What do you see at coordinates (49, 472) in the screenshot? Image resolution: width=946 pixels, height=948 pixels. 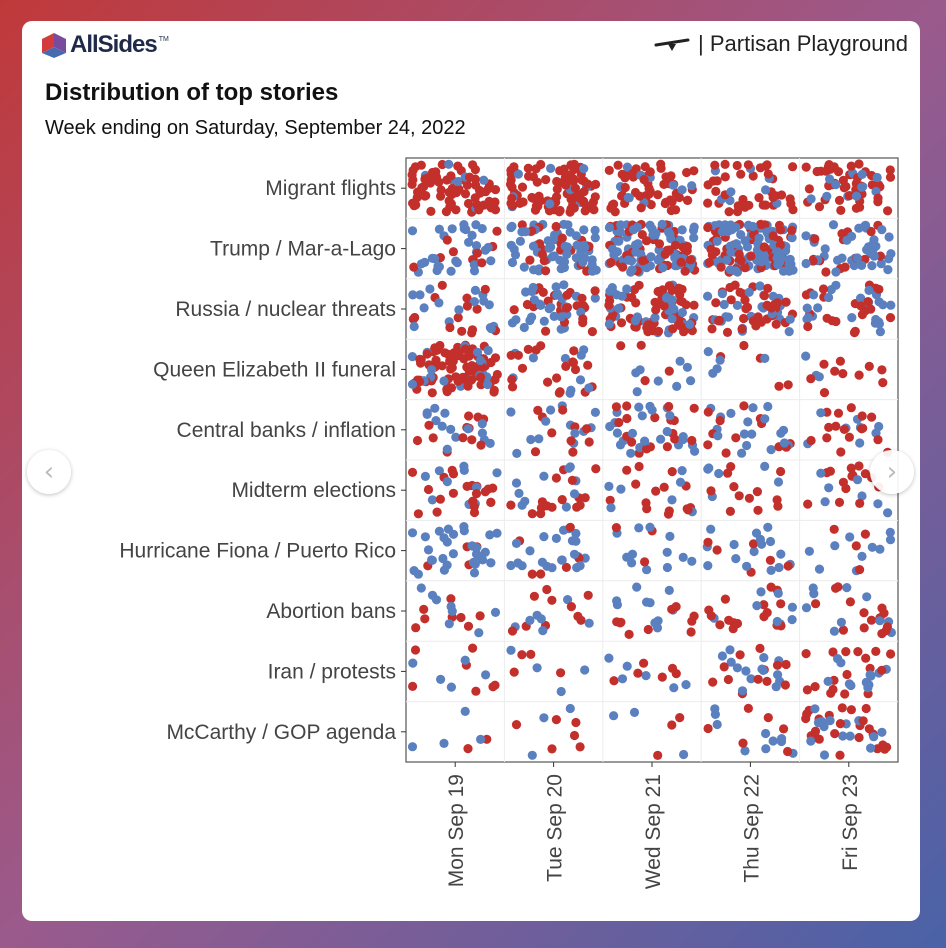 I see `carousel-prev-button: ‹` at bounding box center [49, 472].